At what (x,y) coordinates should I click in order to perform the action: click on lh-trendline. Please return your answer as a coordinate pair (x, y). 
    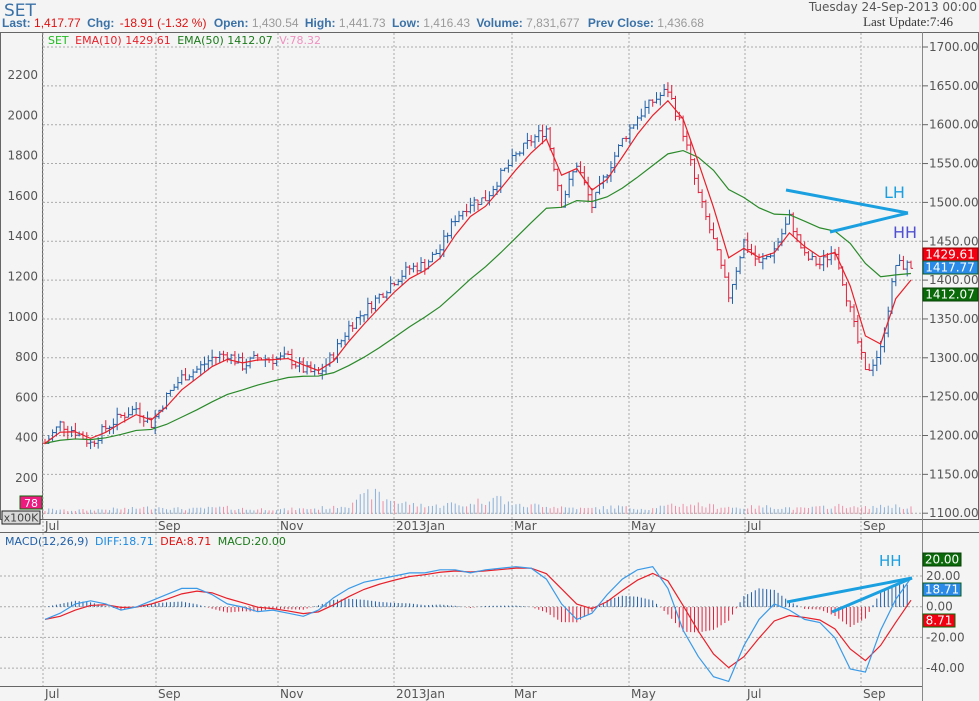
    Looking at the image, I should click on (847, 201).